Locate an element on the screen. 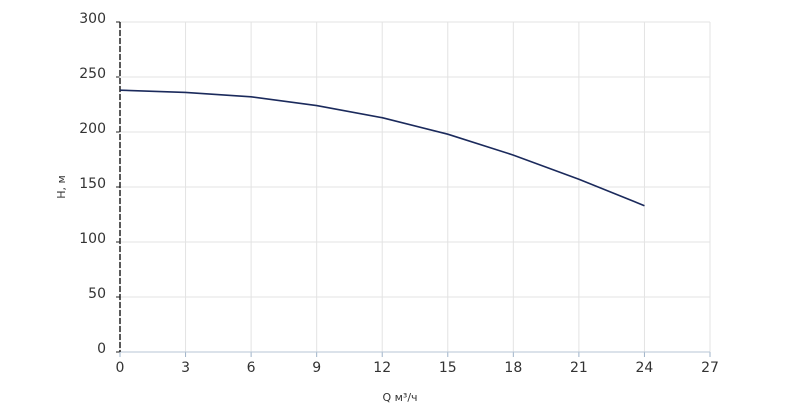 Image resolution: width=800 pixels, height=408 pixels. x-tick-label: 27 is located at coordinates (710, 368).